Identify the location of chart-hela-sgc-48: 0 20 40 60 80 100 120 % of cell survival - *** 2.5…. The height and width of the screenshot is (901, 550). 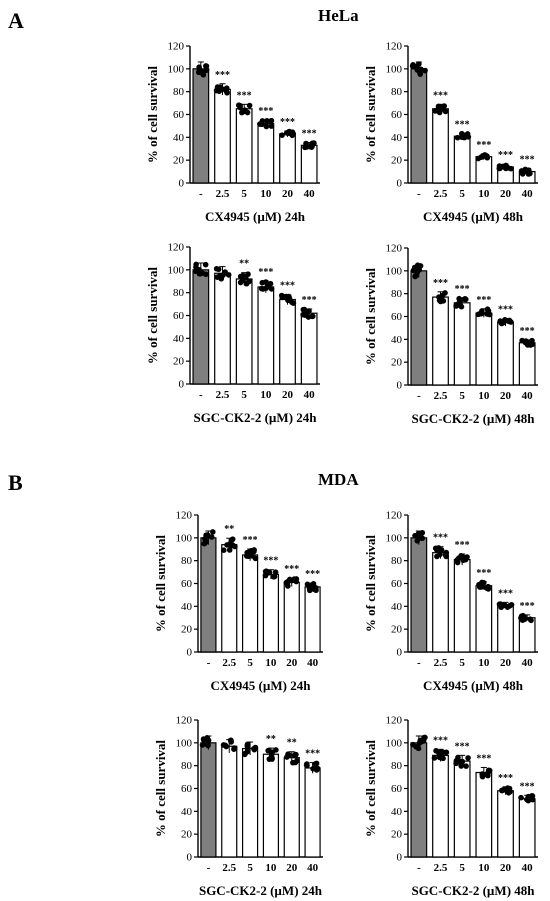
(450, 334).